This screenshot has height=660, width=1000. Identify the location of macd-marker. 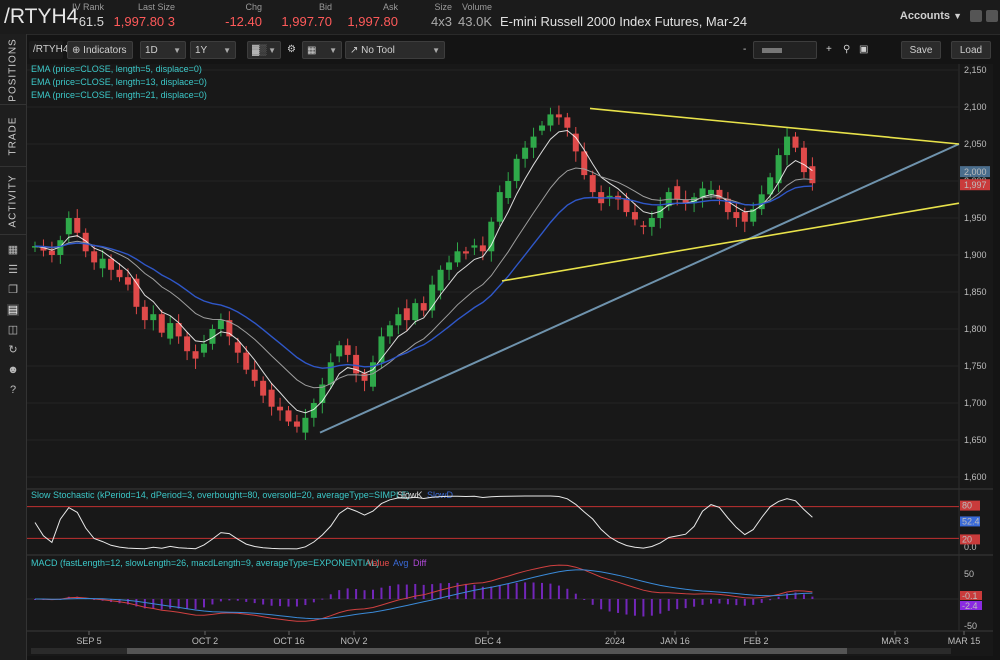
(971, 605).